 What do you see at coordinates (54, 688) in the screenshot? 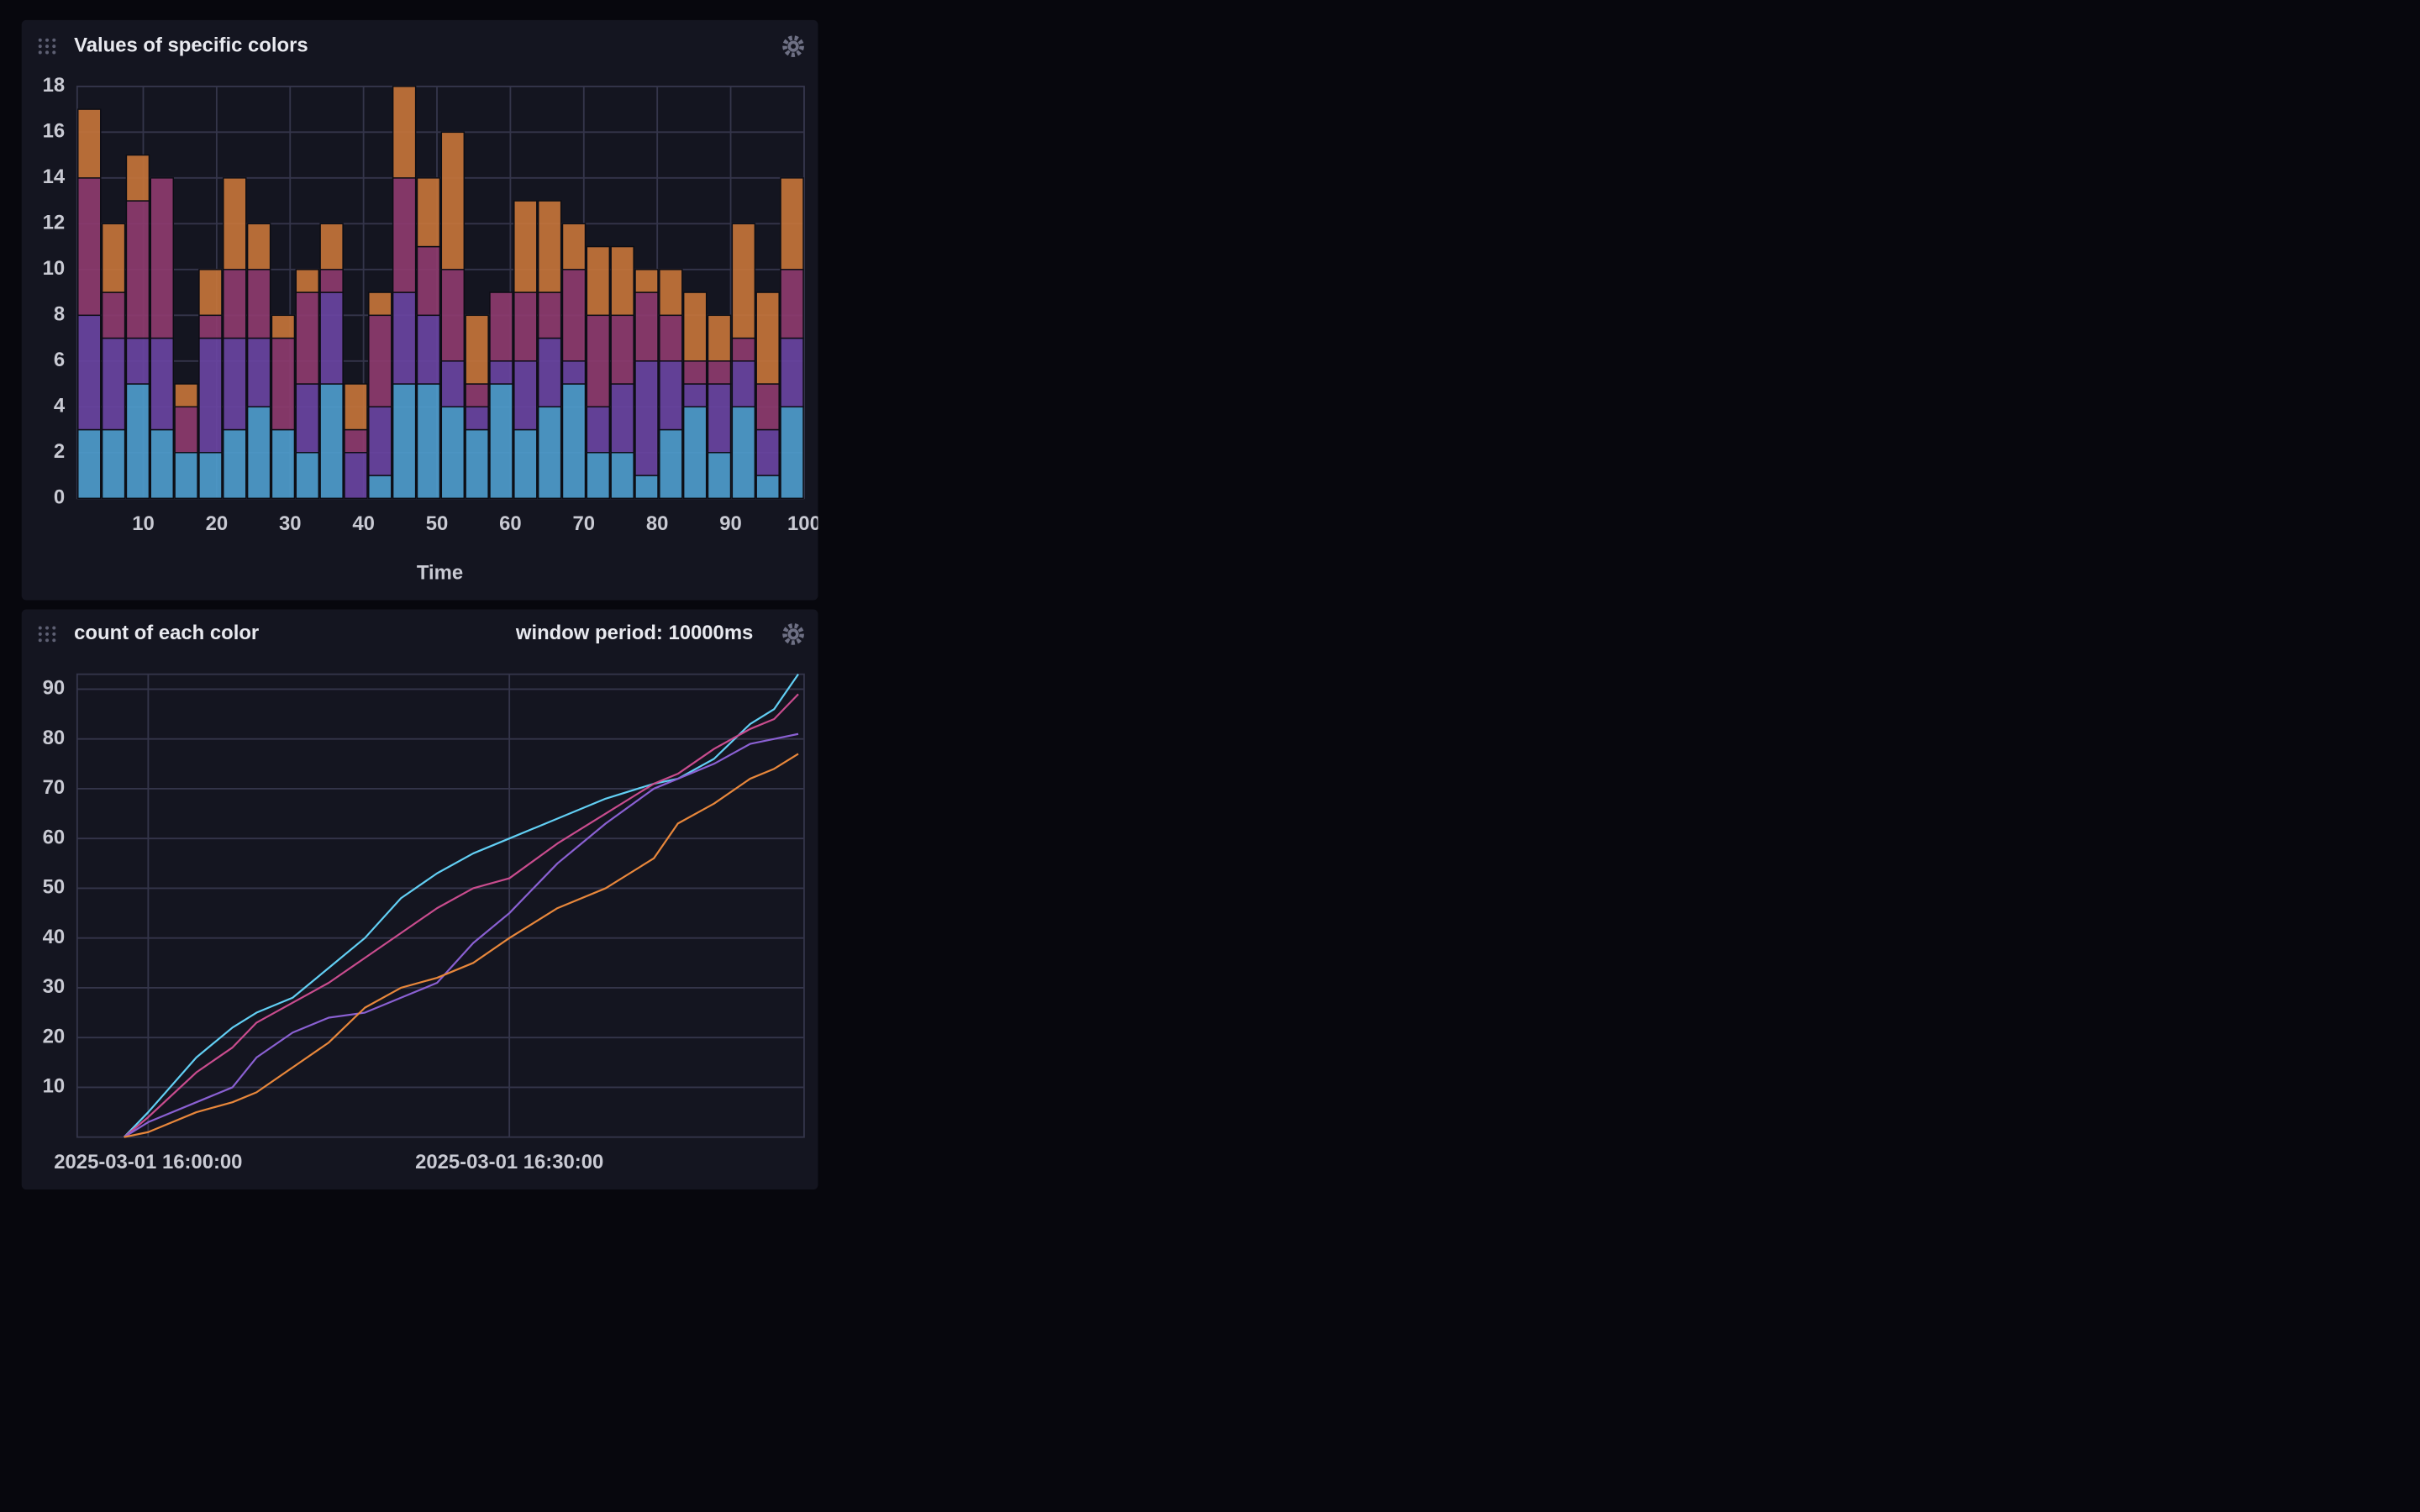
I see `y-tick-label: 90` at bounding box center [54, 688].